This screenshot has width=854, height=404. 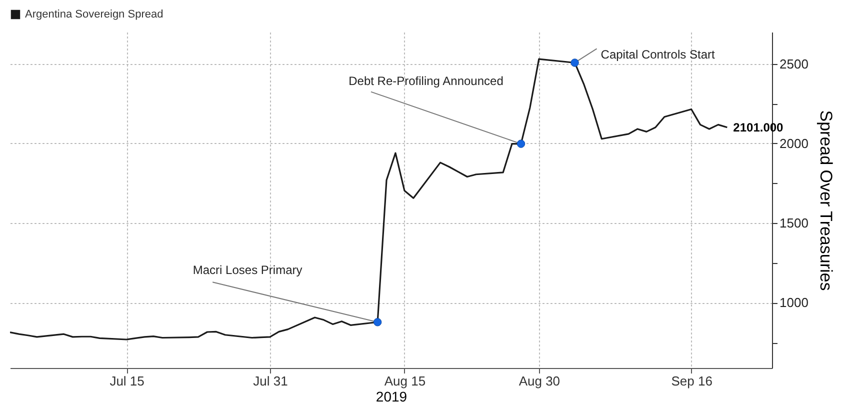 I want to click on y-tick-label: 1000, so click(x=794, y=302).